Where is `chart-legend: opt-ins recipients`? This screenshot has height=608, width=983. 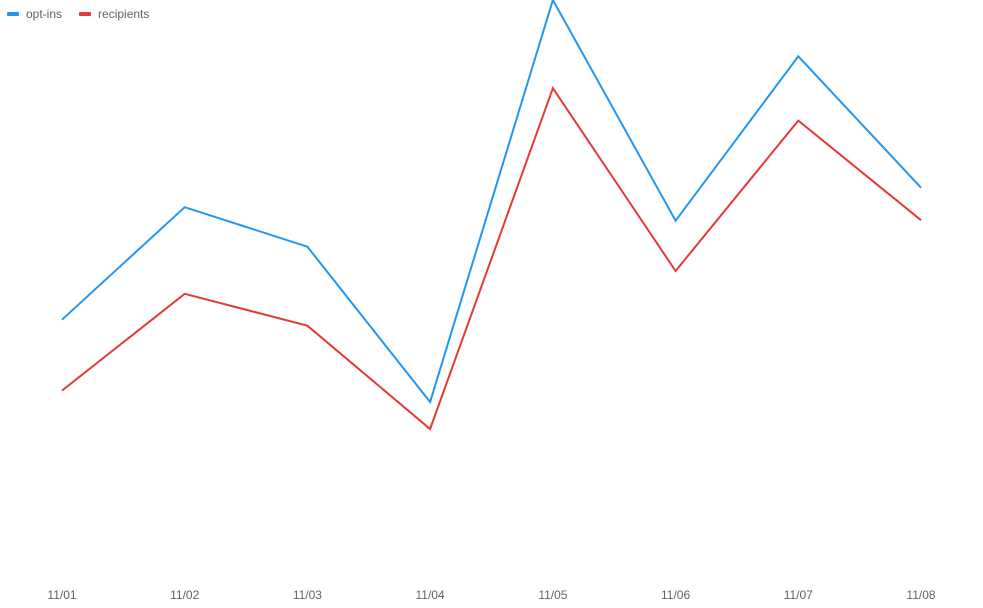 chart-legend: opt-ins recipients is located at coordinates (86, 14).